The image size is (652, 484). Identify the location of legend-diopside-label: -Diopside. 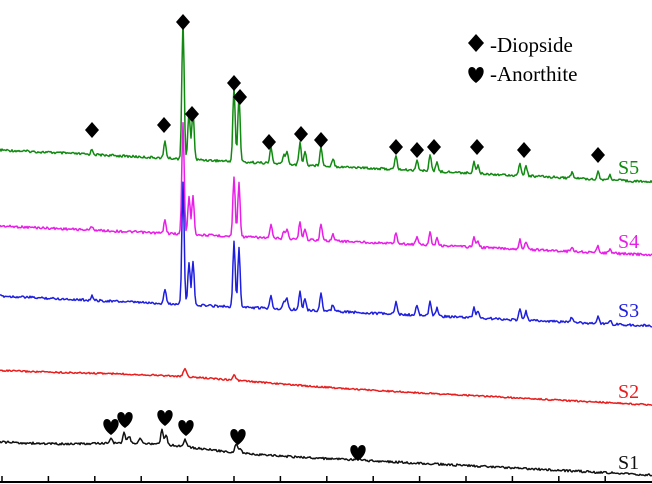
(531, 45).